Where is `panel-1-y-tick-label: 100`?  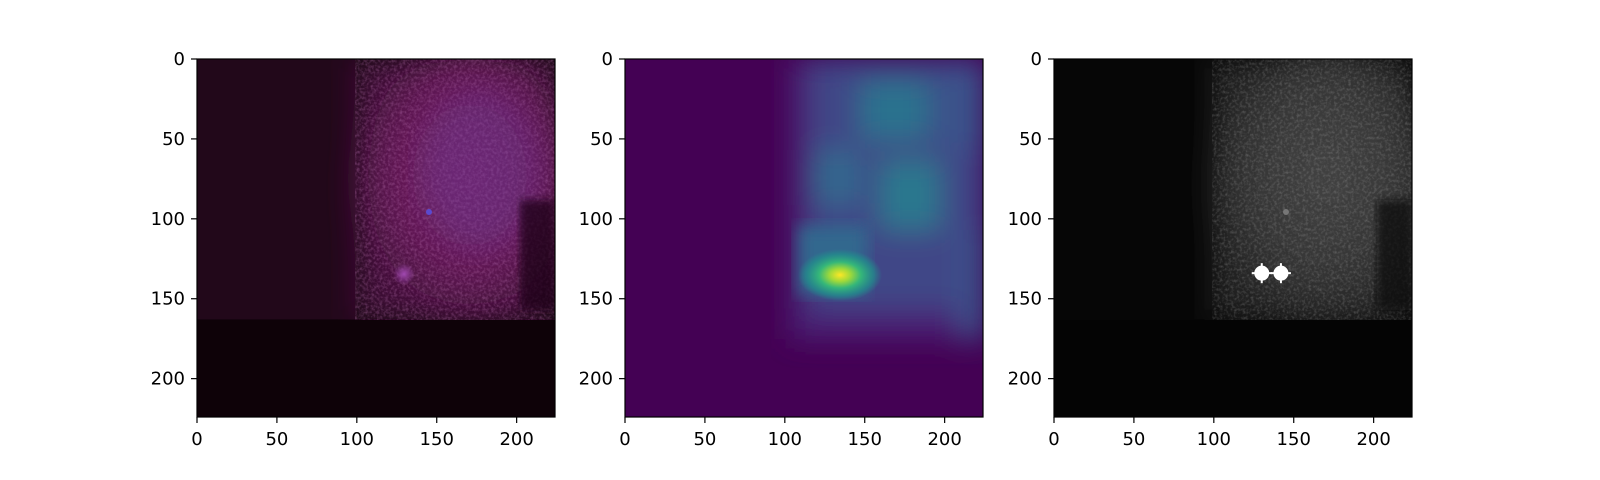
panel-1-y-tick-label: 100 is located at coordinates (168, 219).